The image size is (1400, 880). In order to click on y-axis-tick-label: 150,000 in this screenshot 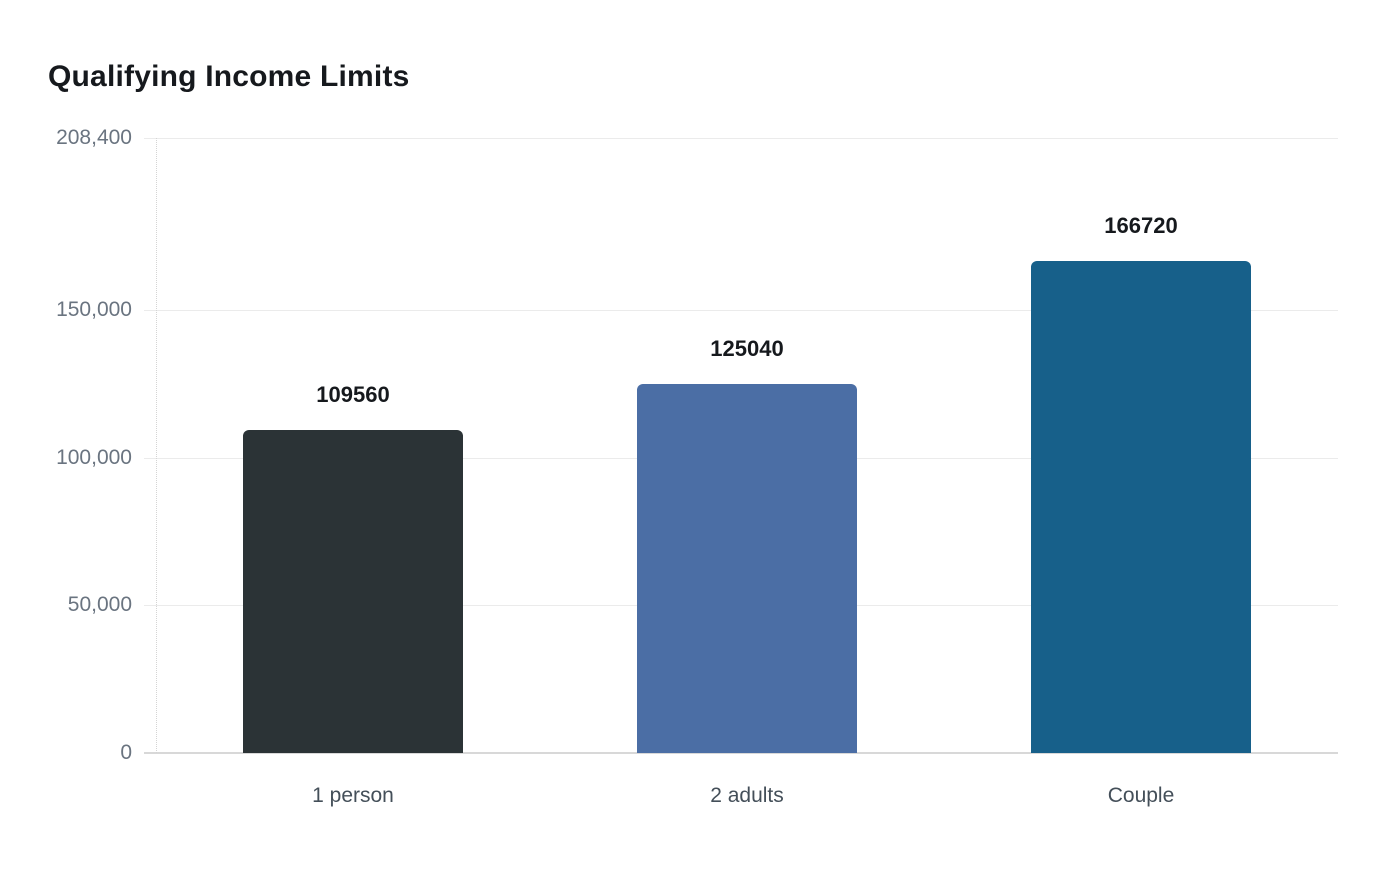, I will do `click(94, 310)`.